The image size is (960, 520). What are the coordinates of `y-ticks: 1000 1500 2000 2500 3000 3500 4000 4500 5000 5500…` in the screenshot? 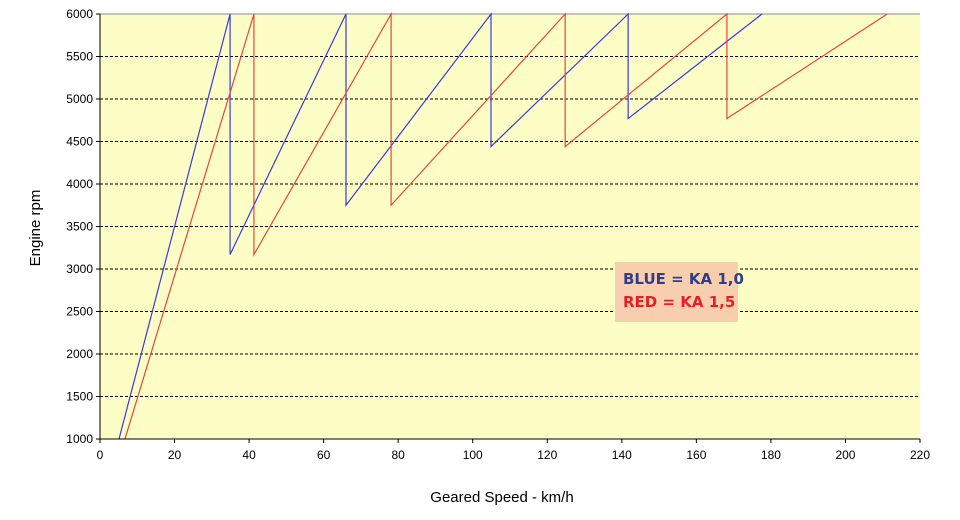 It's located at (83, 226).